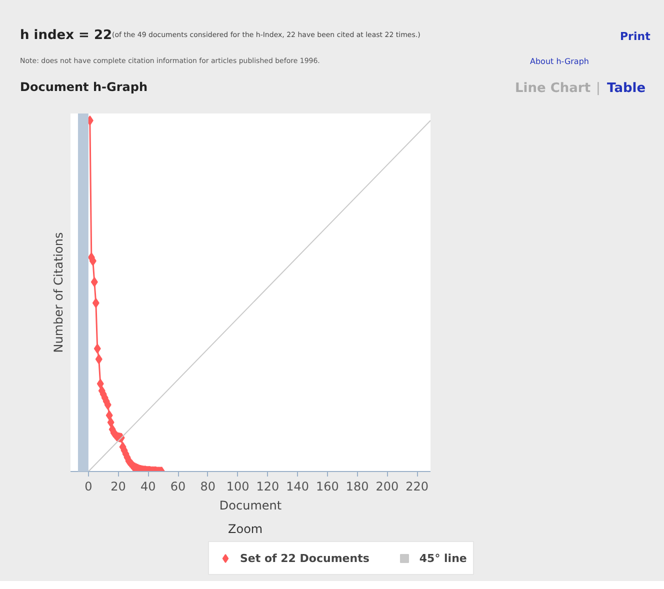  What do you see at coordinates (118, 487) in the screenshot?
I see `x-tick-label: 20` at bounding box center [118, 487].